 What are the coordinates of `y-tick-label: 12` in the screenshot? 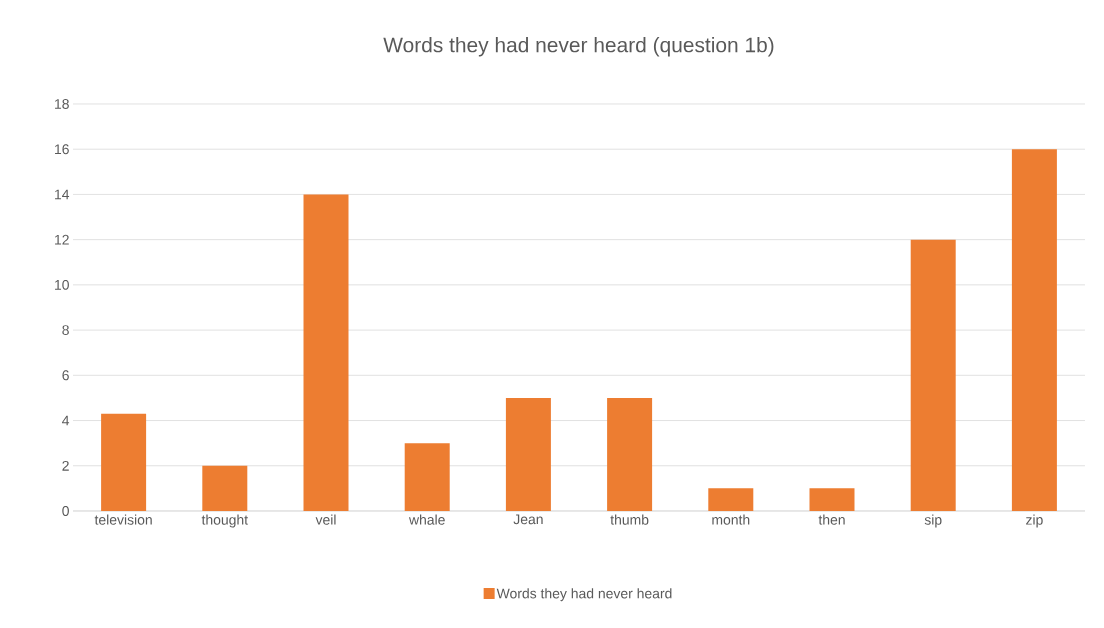 It's located at (62, 239).